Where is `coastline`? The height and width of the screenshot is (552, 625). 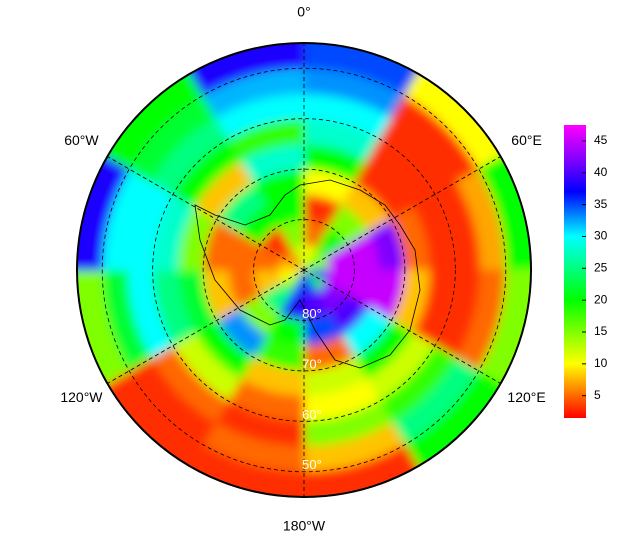 coastline is located at coordinates (307, 274).